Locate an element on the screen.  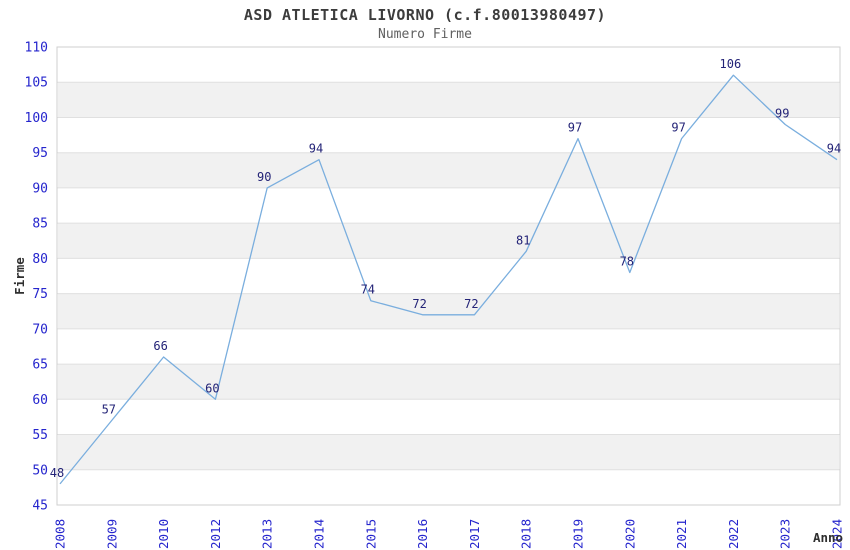
x-tick-label: 2015 is located at coordinates (370, 534).